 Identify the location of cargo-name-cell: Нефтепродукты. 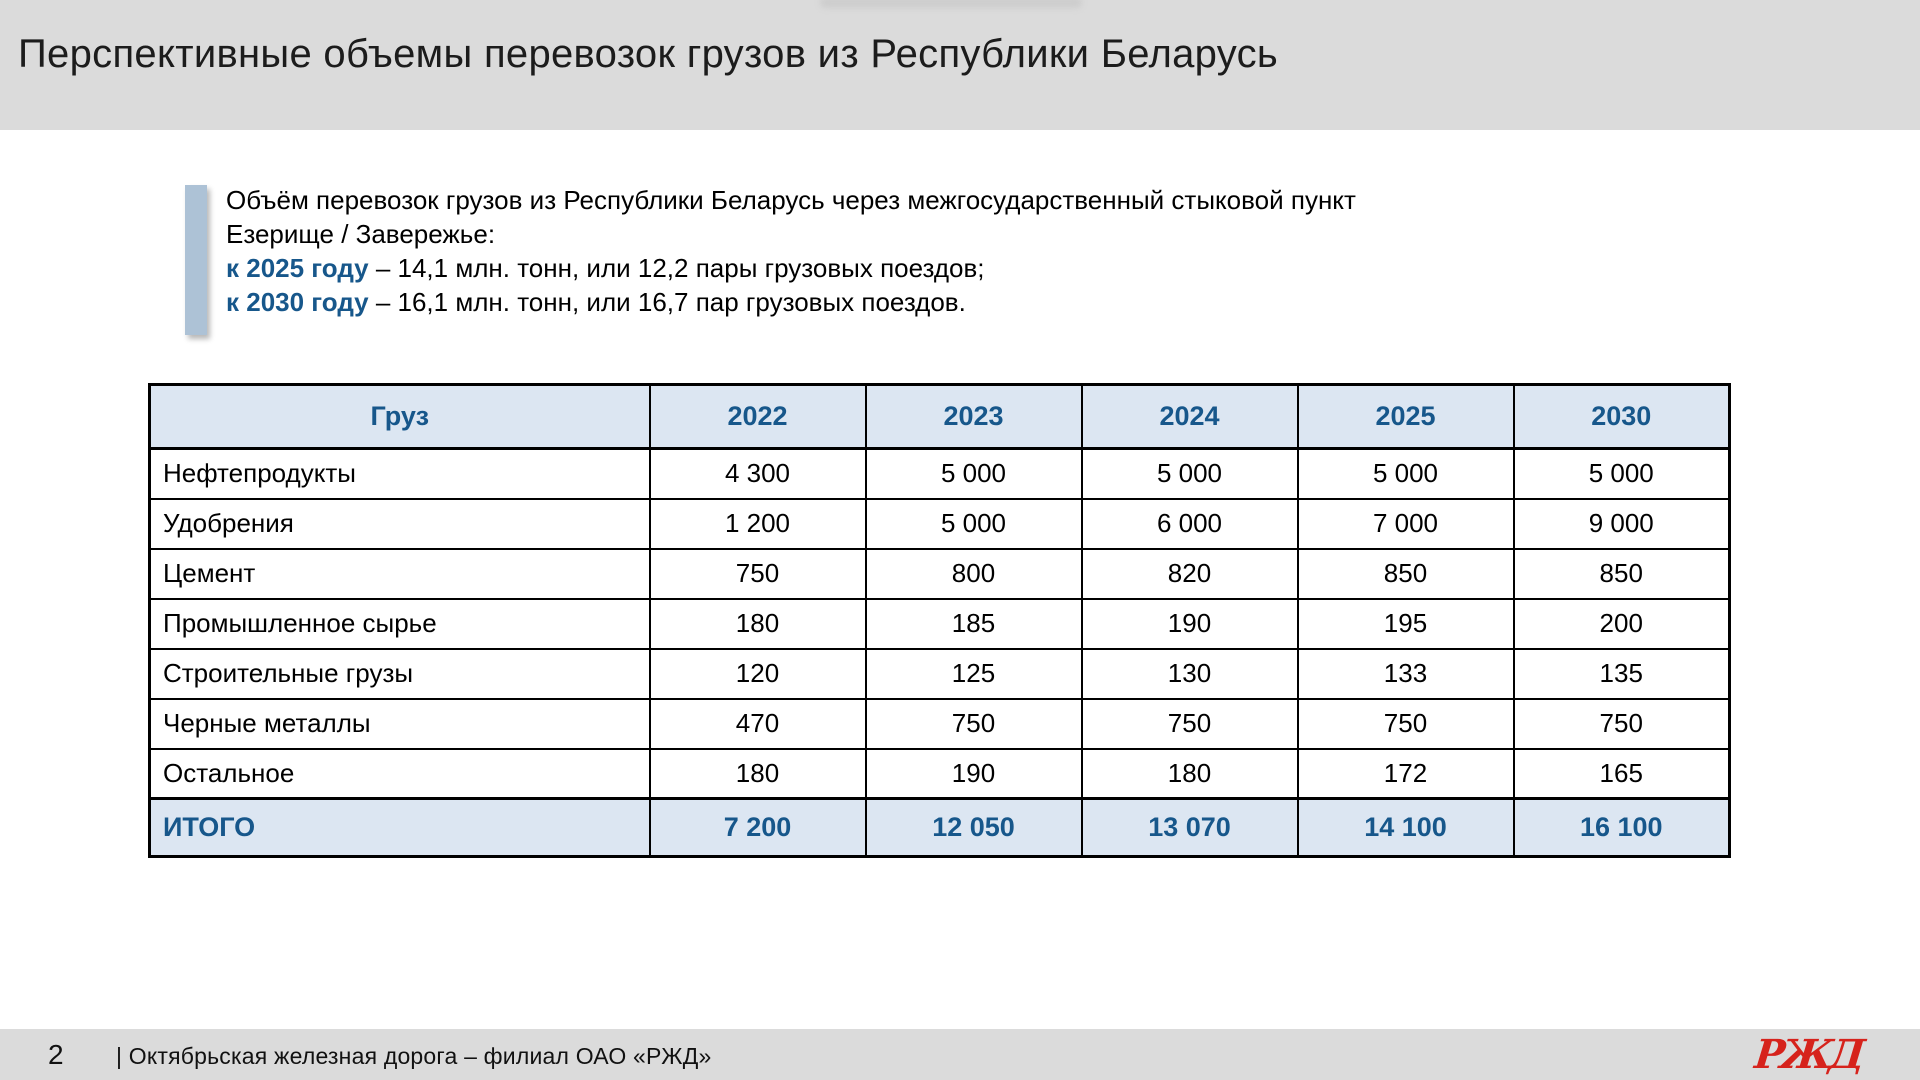
(399, 473).